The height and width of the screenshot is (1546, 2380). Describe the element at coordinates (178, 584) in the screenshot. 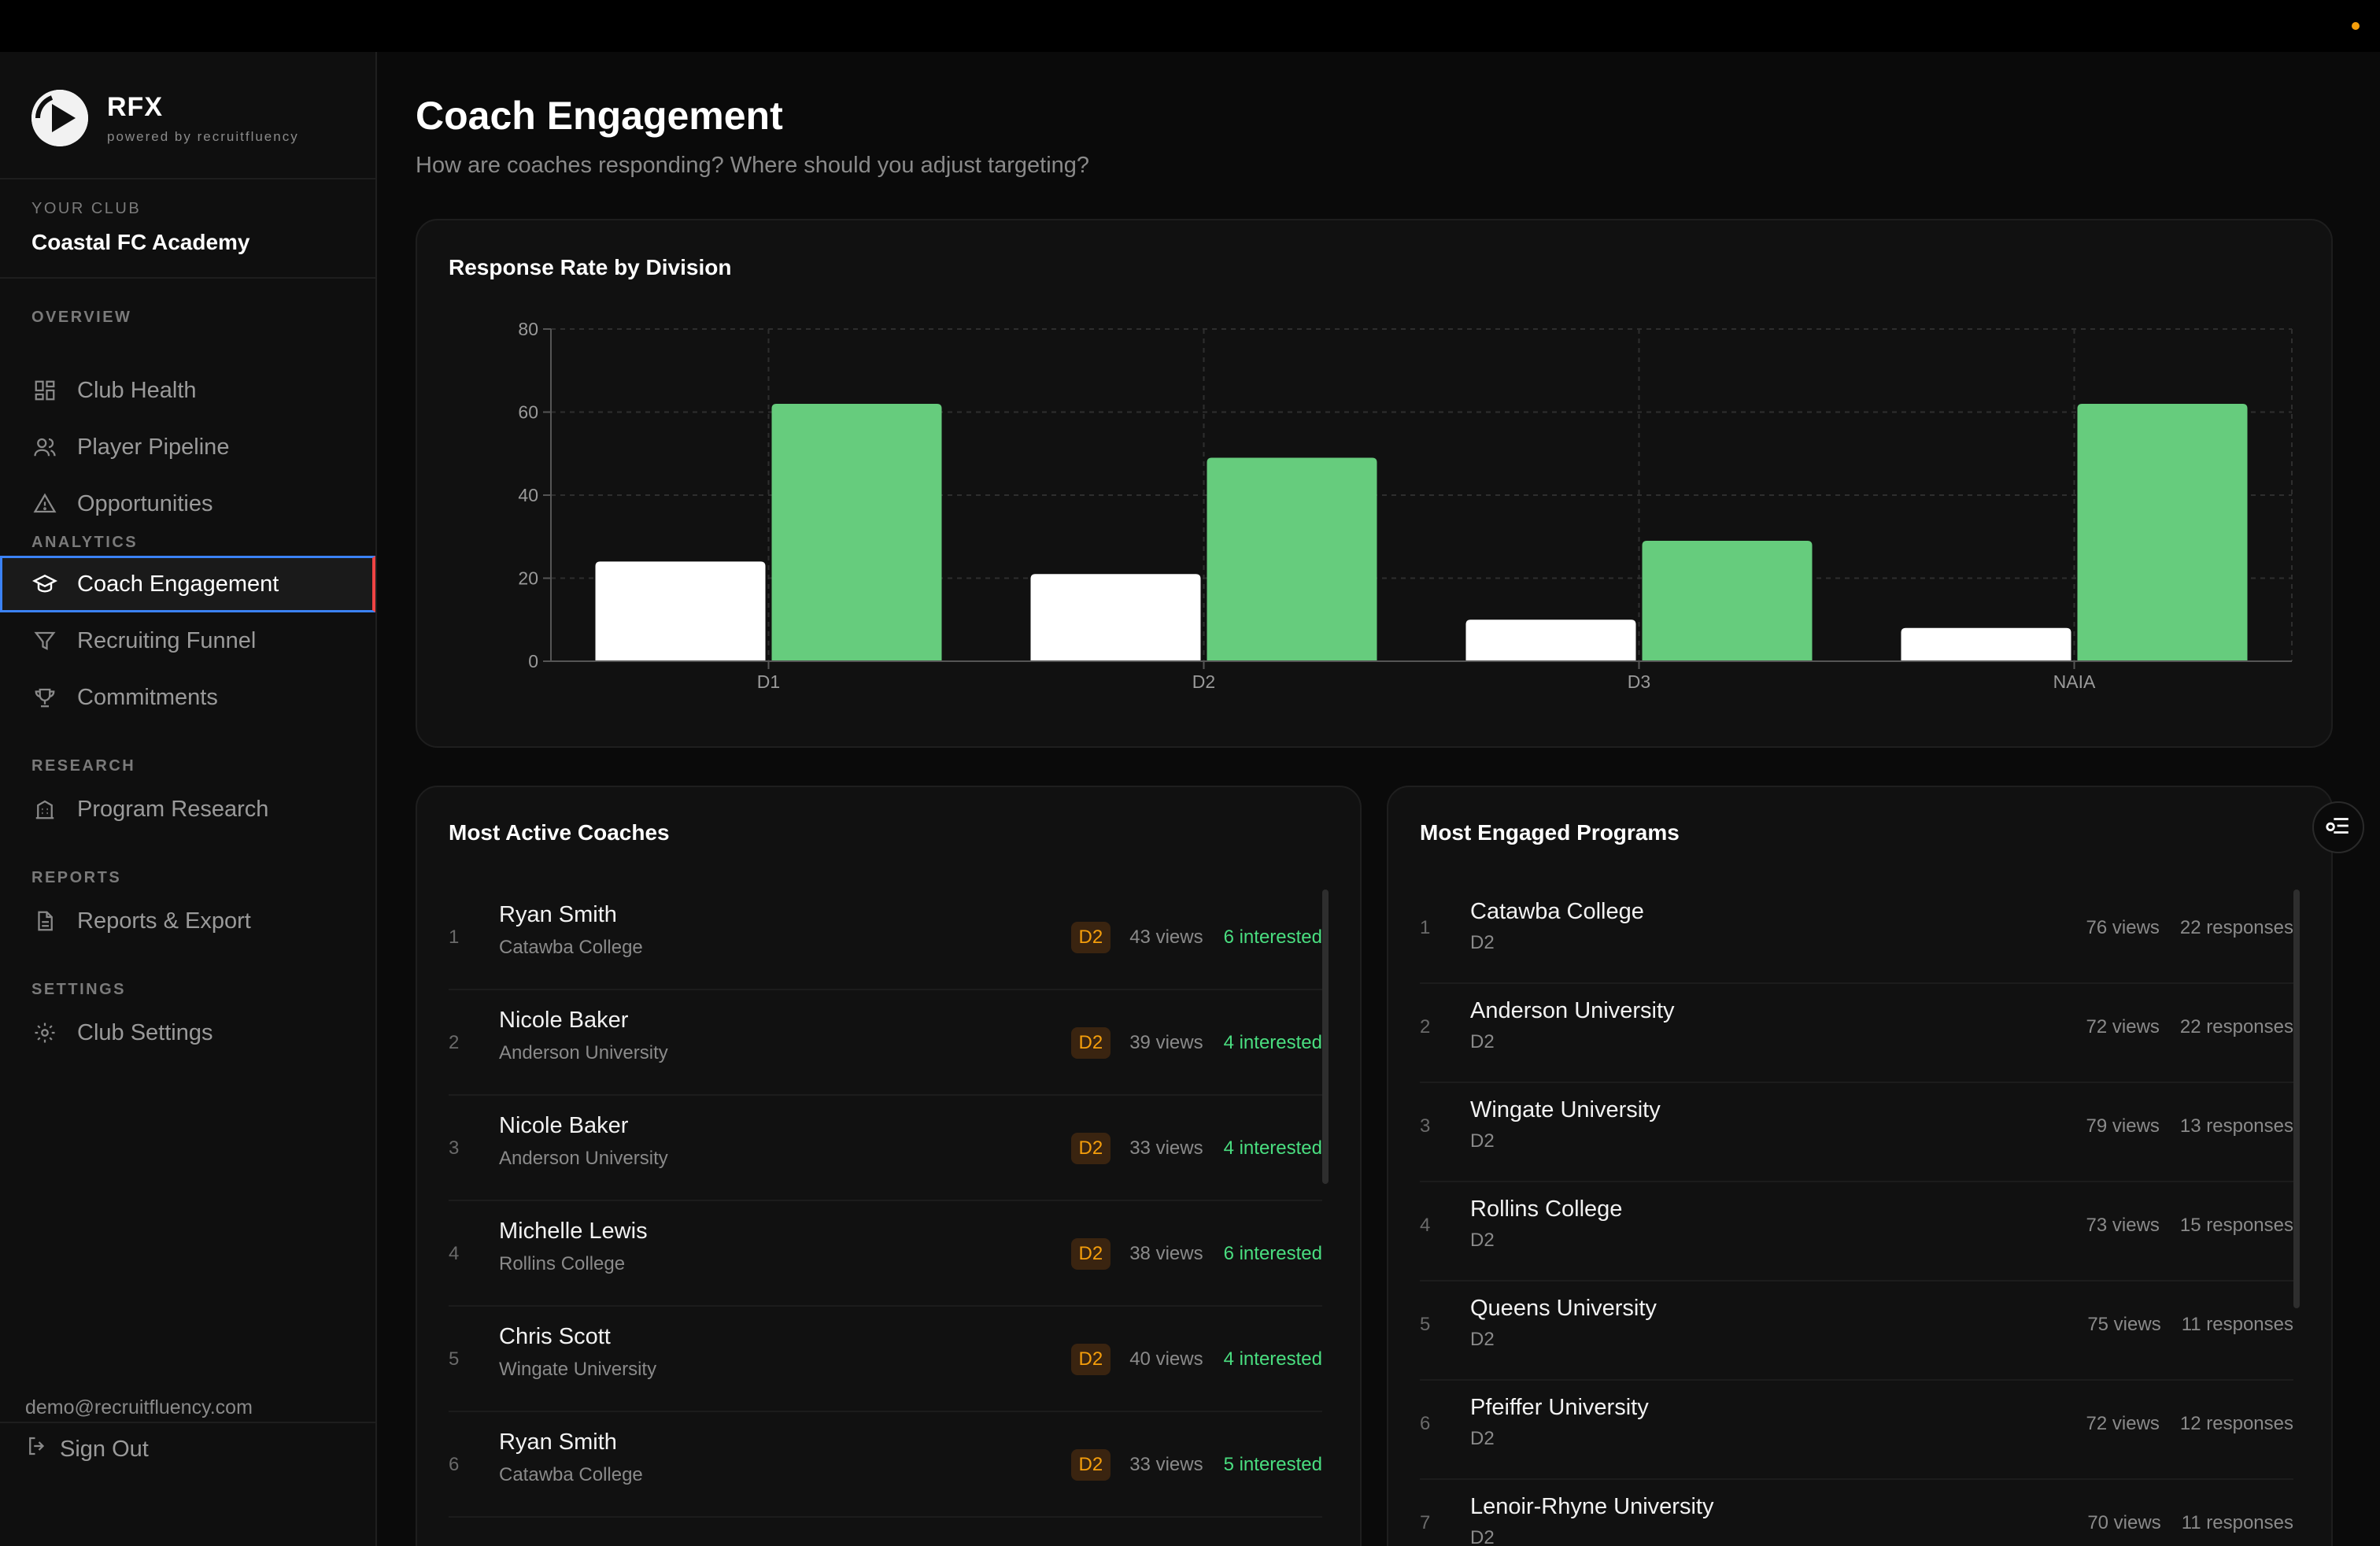

I see `sidebar-item-label: Coach Engagement` at that location.